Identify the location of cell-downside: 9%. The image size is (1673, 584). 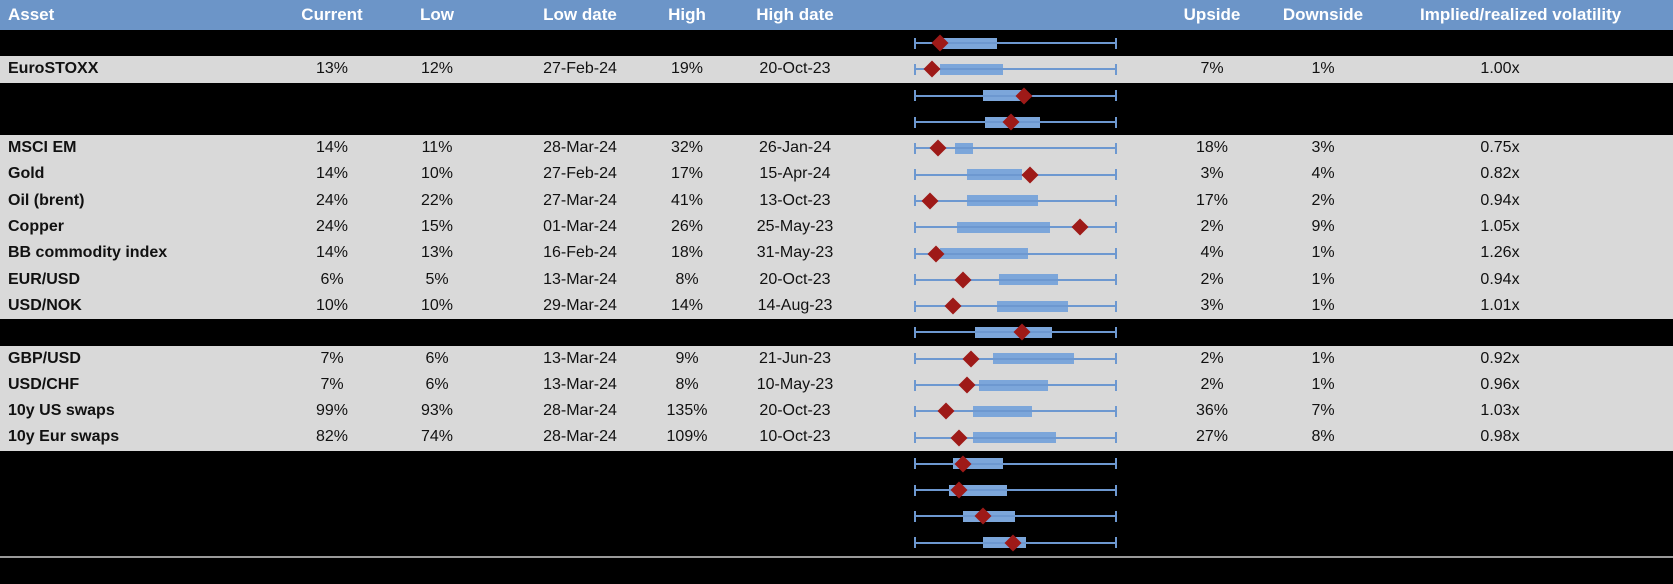
(1323, 227).